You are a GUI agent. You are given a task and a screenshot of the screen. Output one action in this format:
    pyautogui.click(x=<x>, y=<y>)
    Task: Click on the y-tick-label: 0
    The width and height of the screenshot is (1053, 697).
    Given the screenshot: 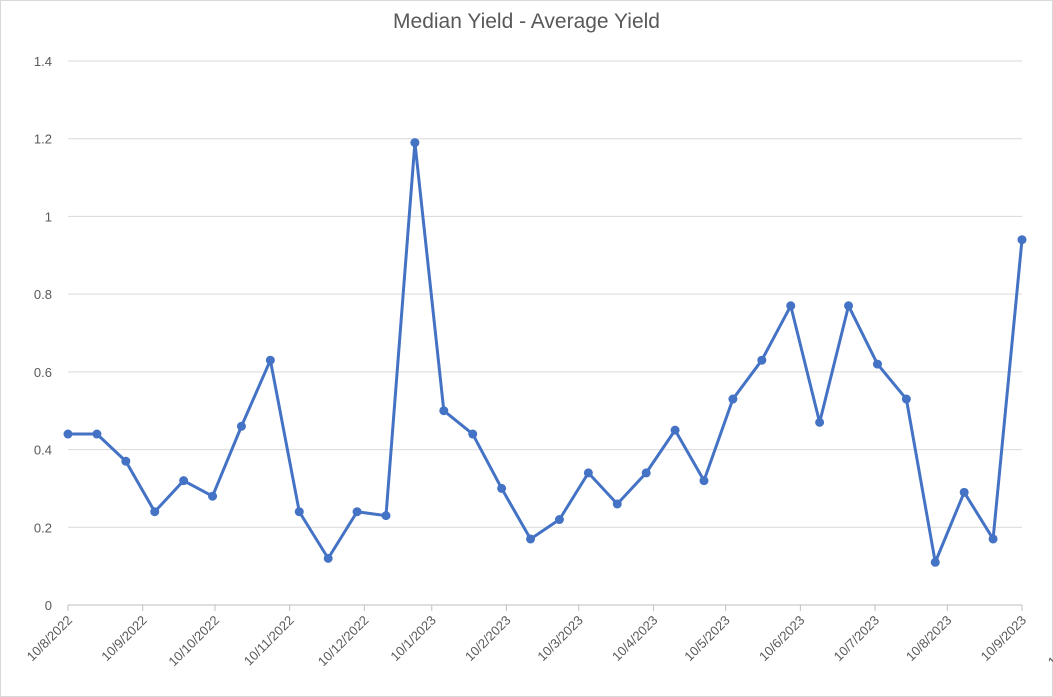 What is the action you would take?
    pyautogui.click(x=48, y=605)
    